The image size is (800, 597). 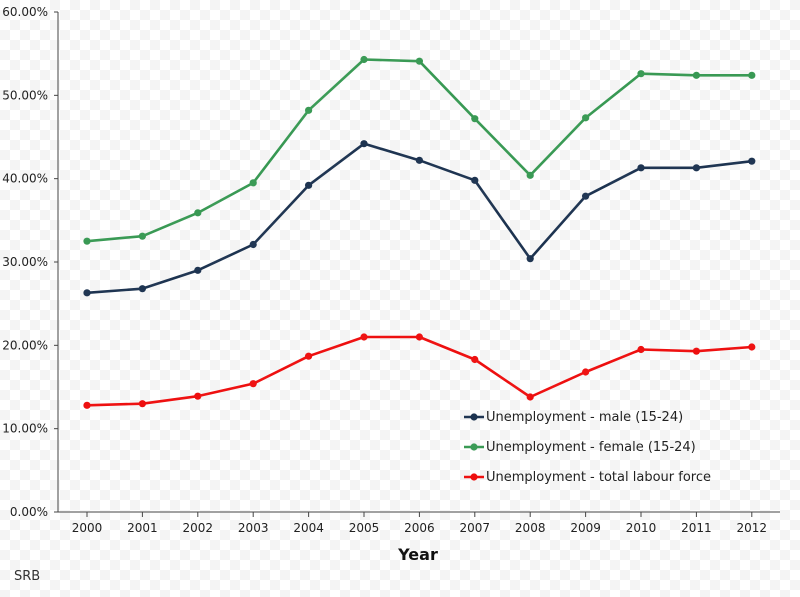 I want to click on series-line, so click(x=419, y=371).